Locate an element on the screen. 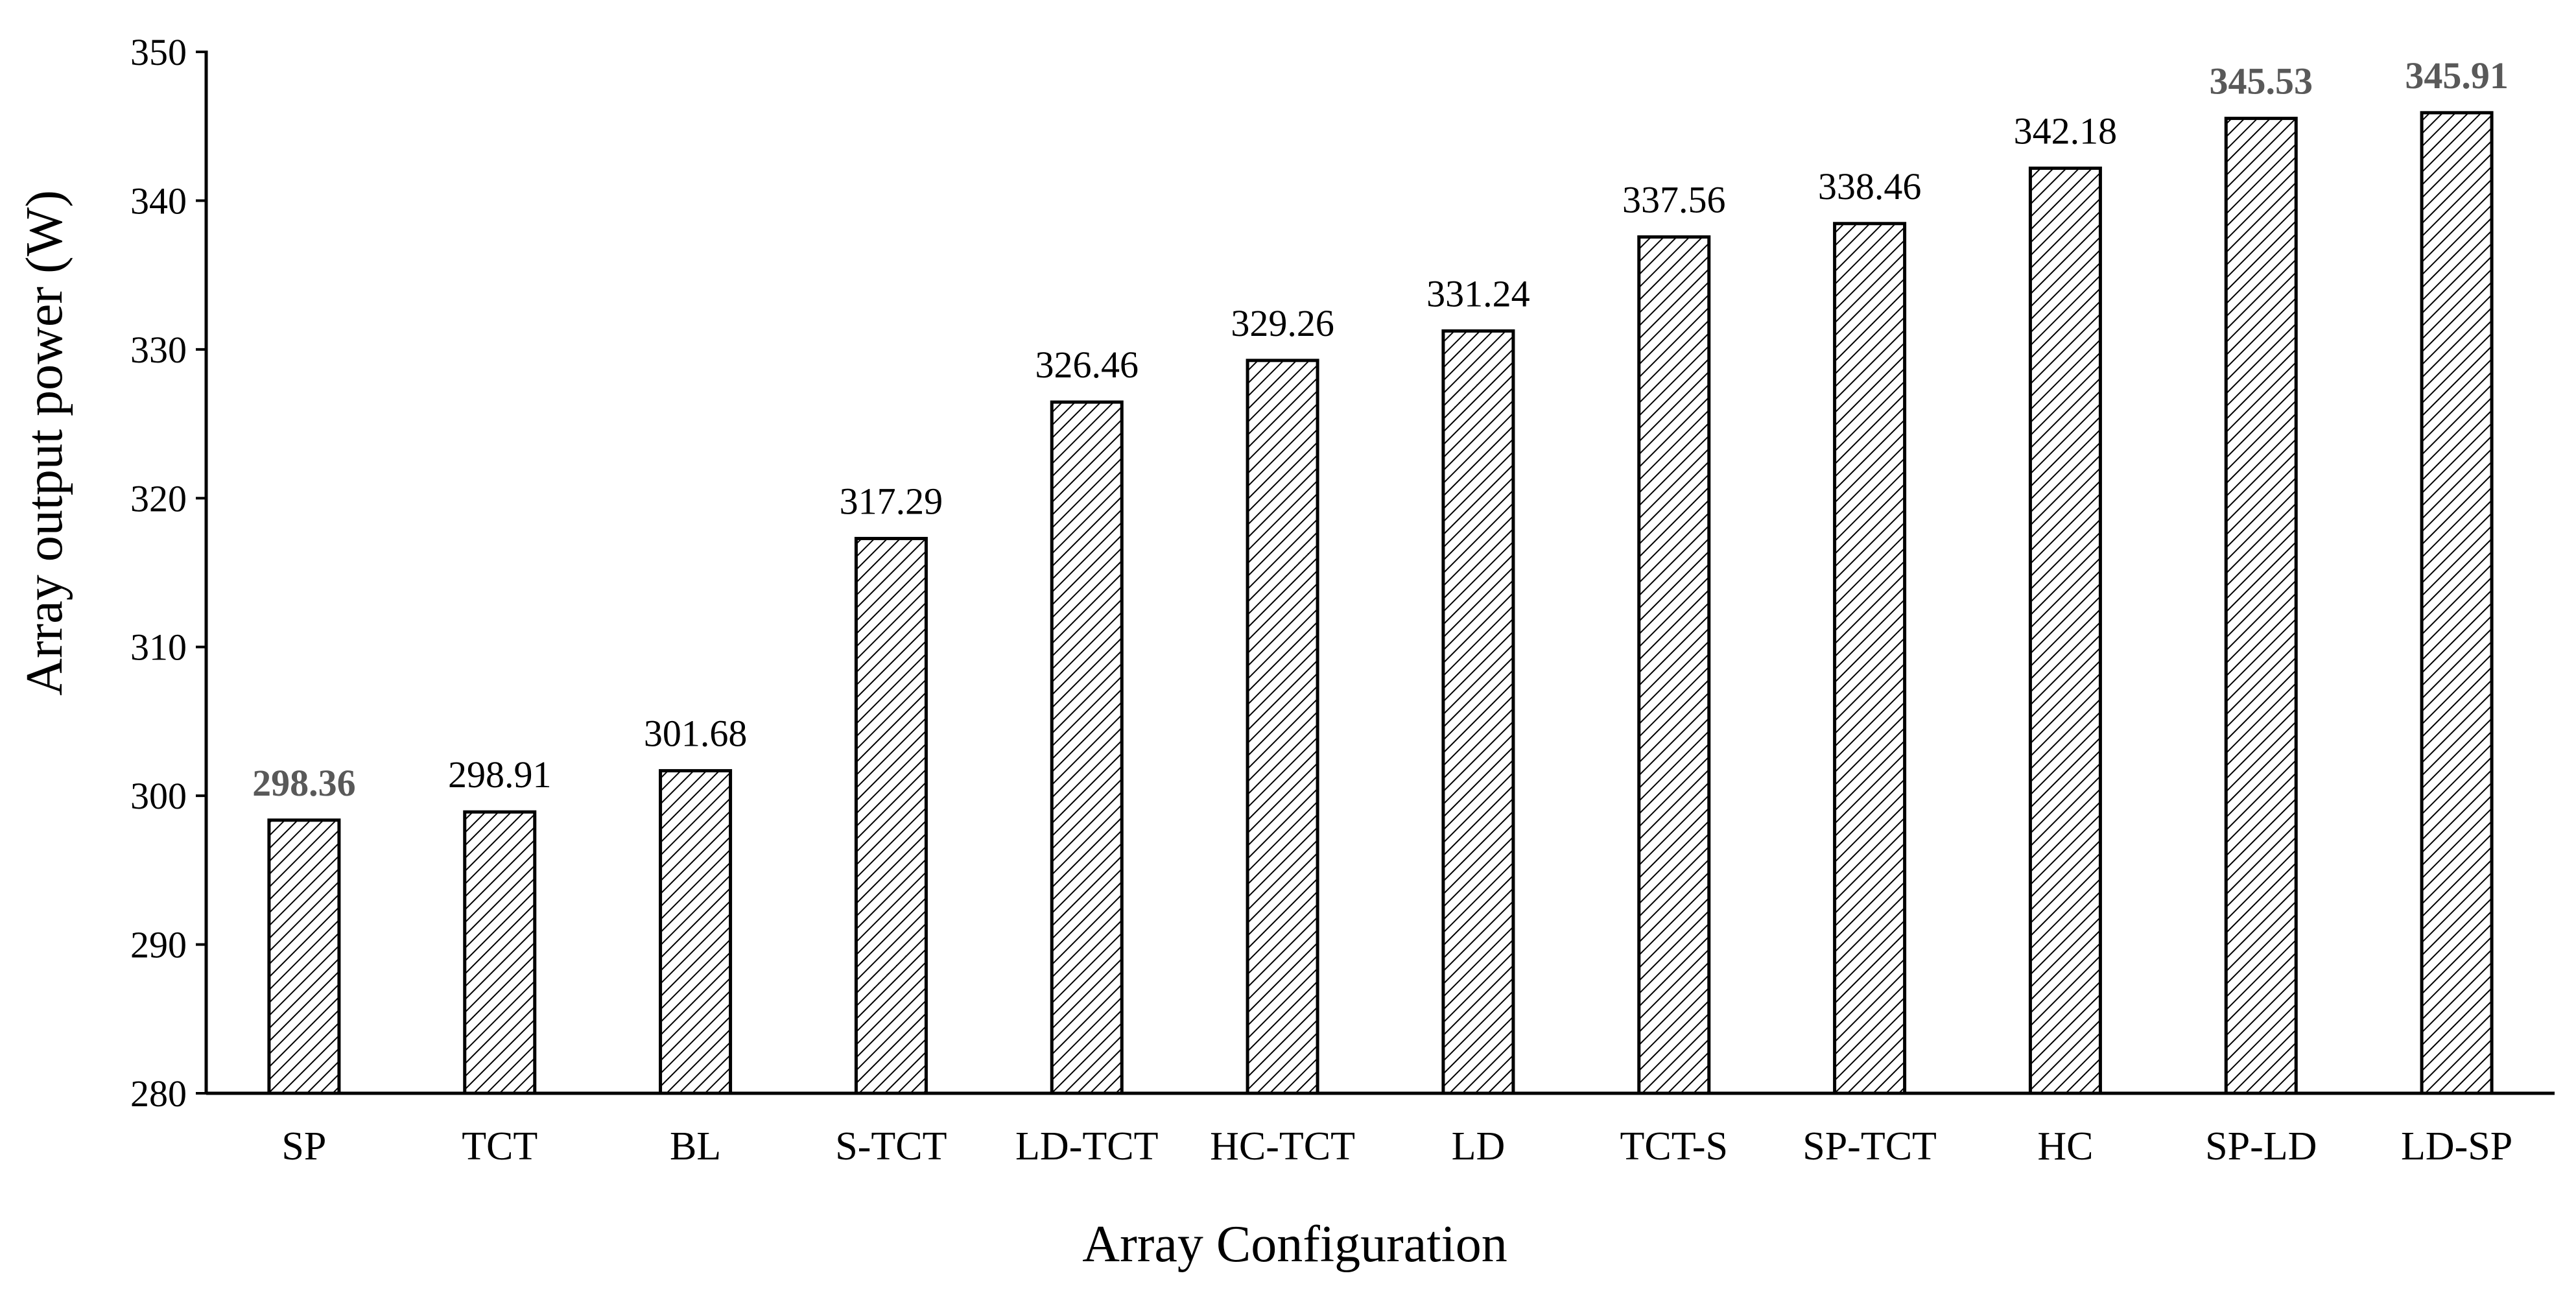  y-tick-label: 330 is located at coordinates (158, 350).